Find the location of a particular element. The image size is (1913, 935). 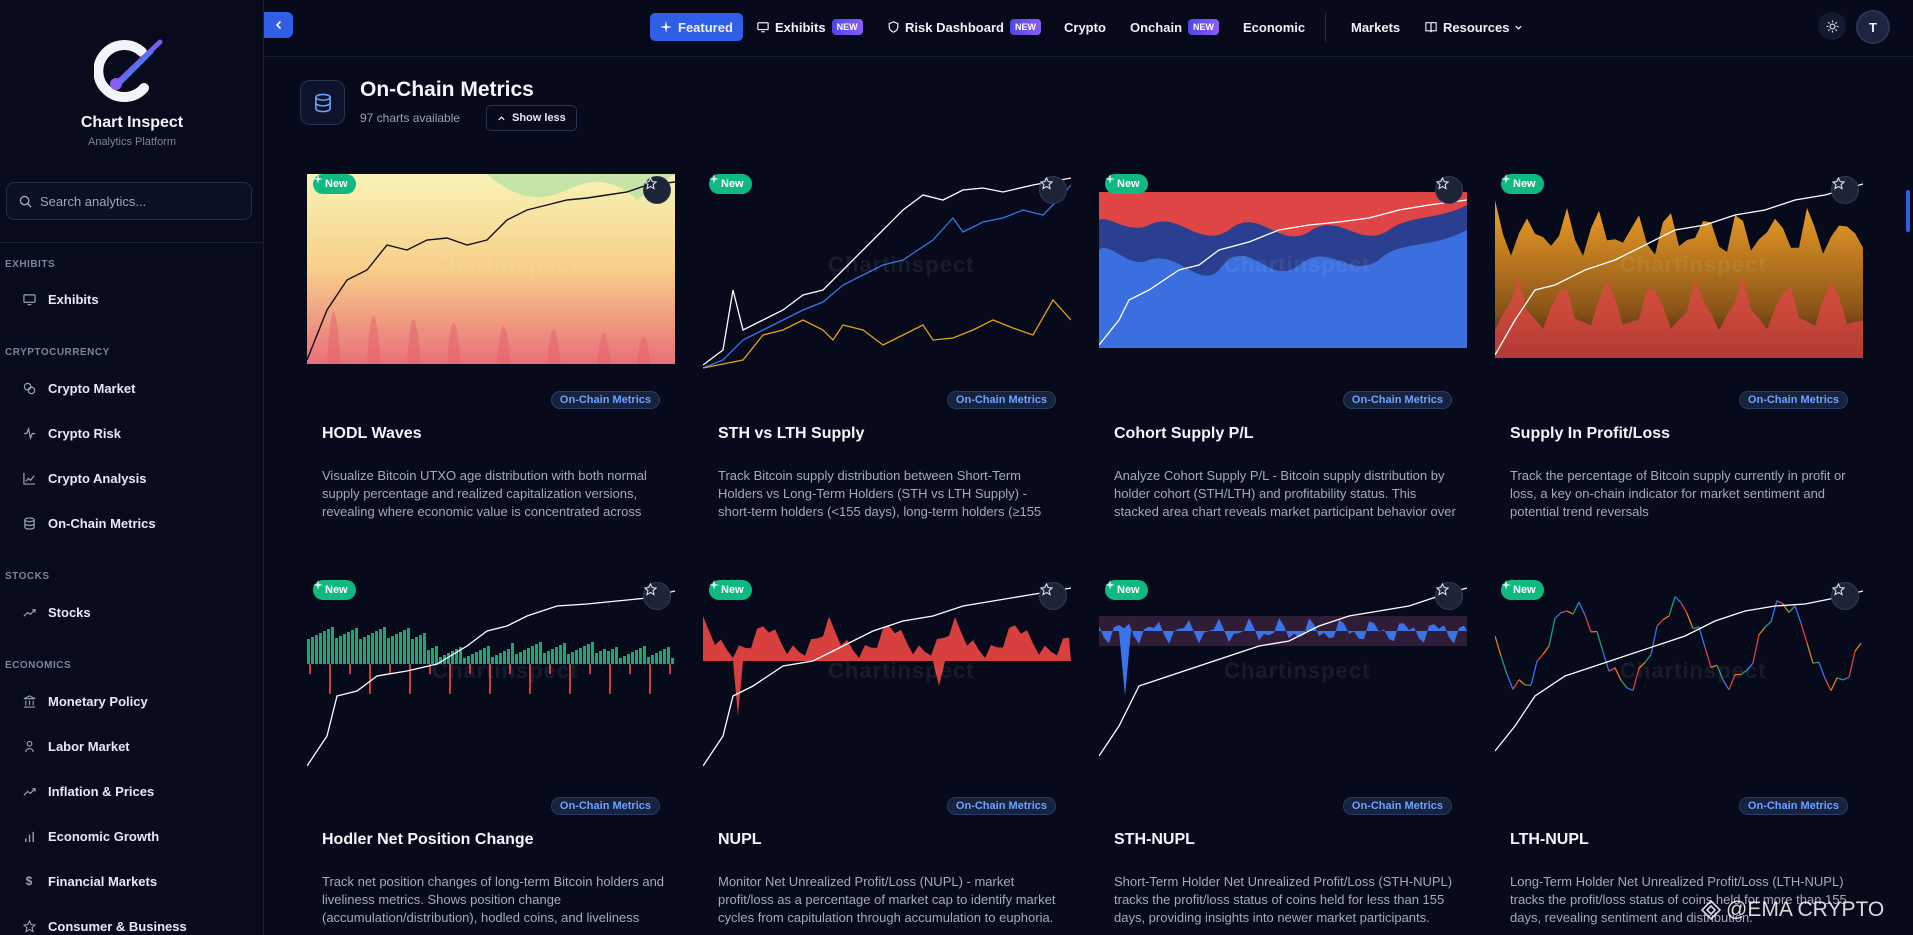

nav-exhibits: Exhibits NEW is located at coordinates (810, 27).